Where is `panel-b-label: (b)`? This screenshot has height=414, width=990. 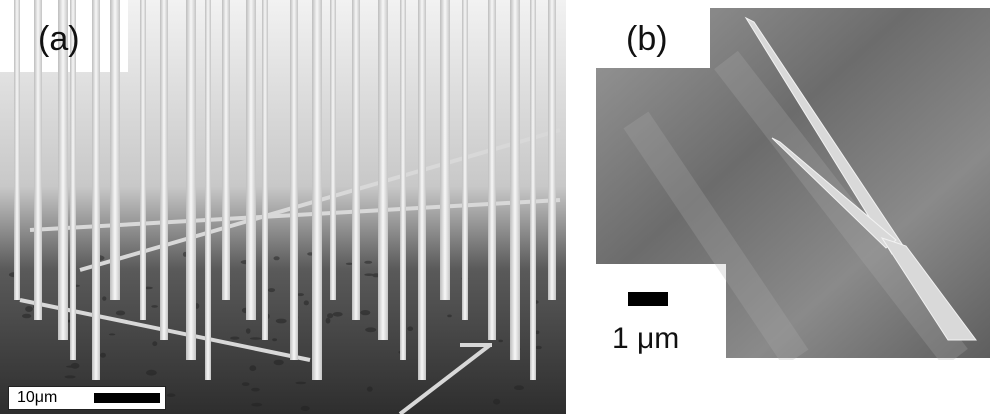
panel-b-label: (b) is located at coordinates (647, 39).